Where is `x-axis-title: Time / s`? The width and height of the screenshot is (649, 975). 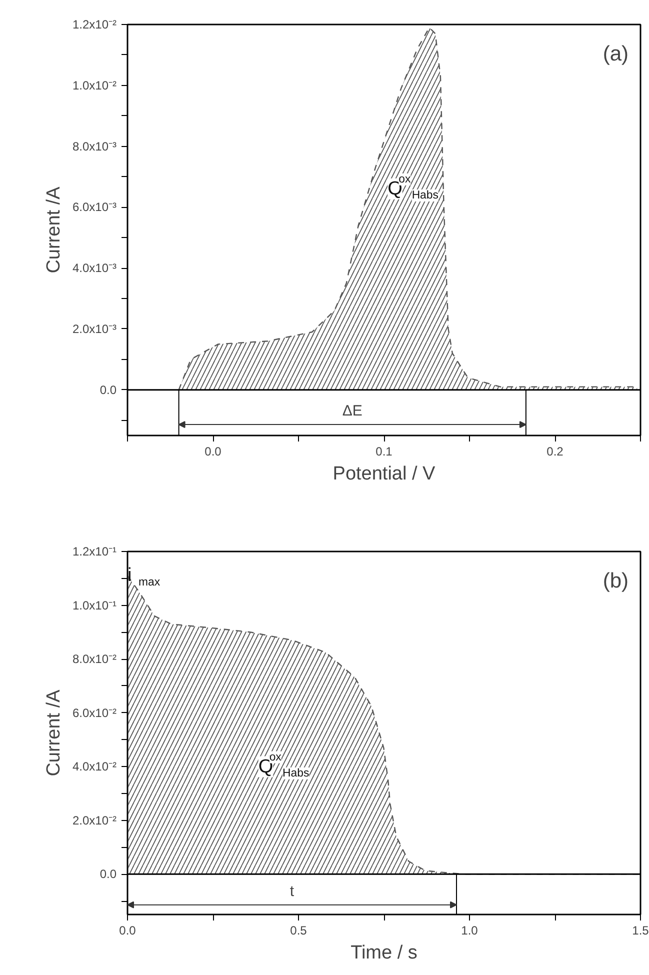
x-axis-title: Time / s is located at coordinates (384, 953).